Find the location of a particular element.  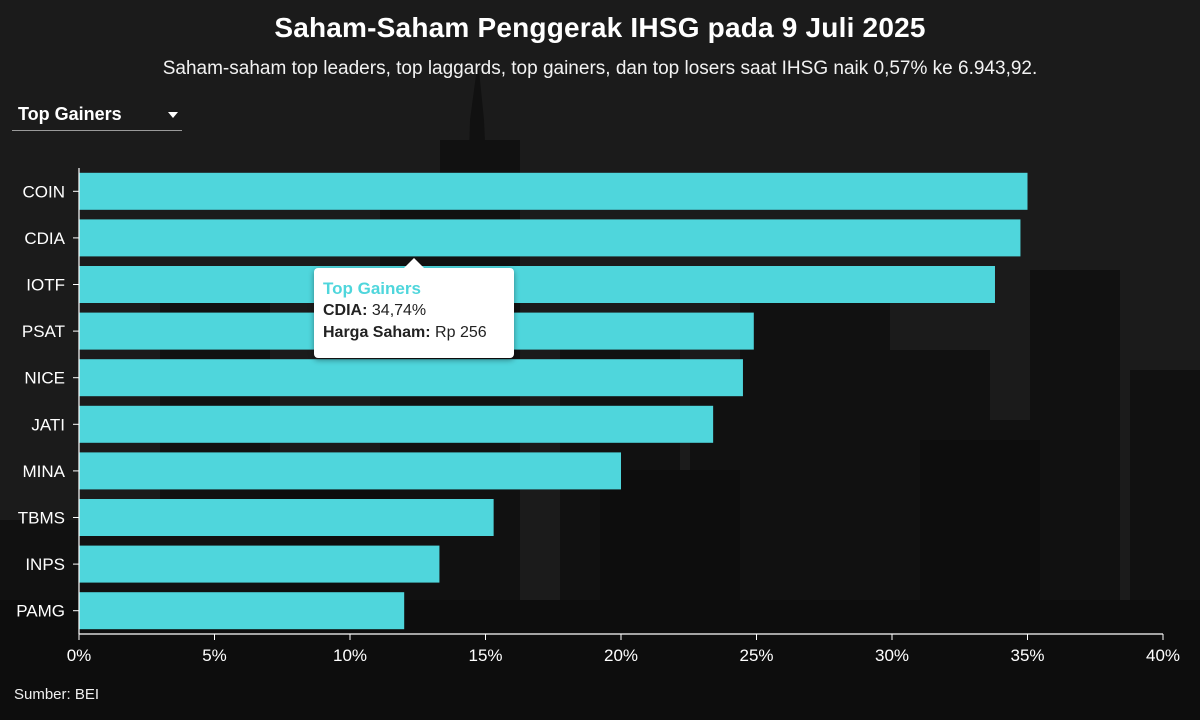

bar-coin is located at coordinates (553, 191).